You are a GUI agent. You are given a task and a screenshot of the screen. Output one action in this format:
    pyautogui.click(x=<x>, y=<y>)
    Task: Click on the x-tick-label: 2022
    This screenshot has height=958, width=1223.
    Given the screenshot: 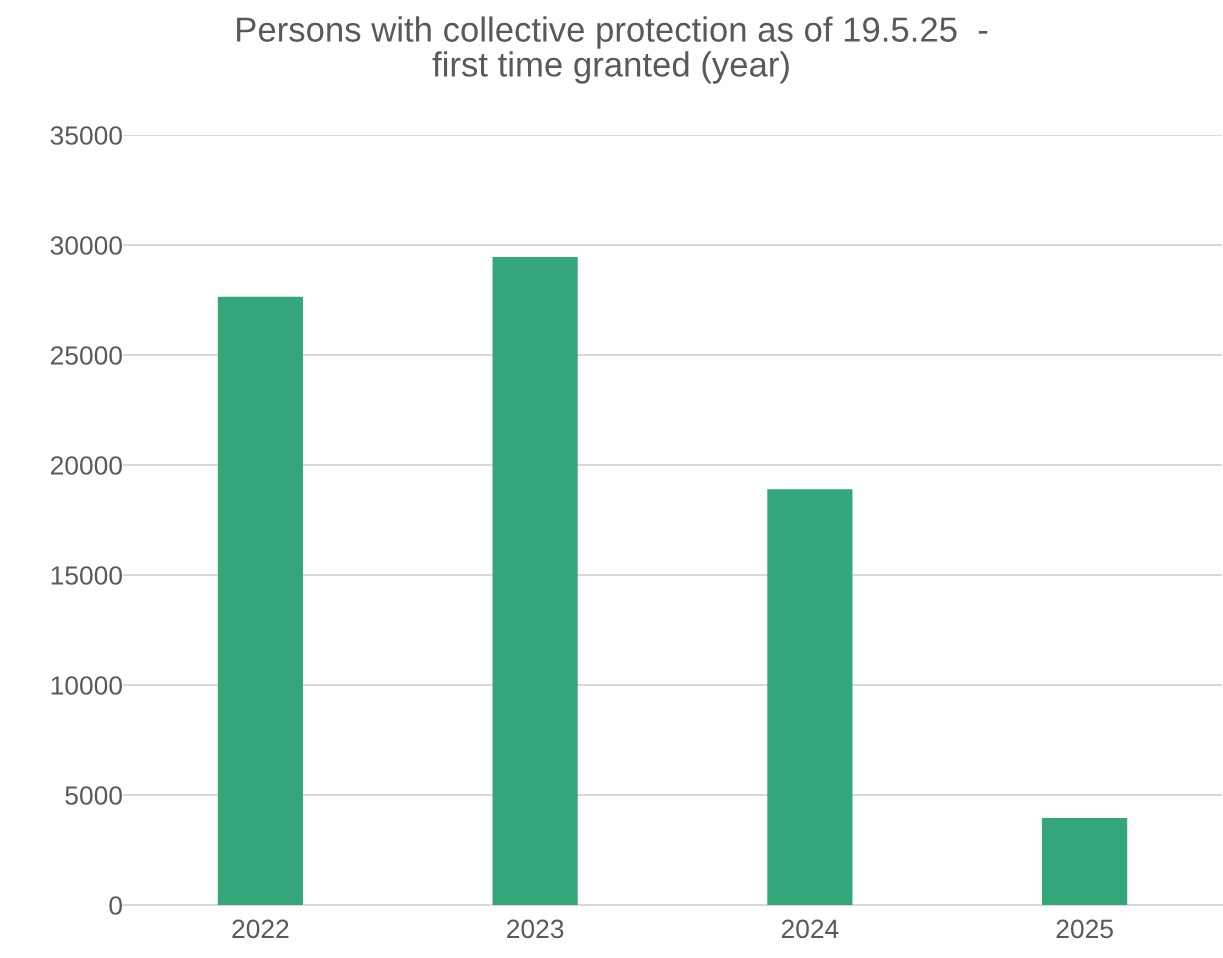 What is the action you would take?
    pyautogui.click(x=260, y=929)
    